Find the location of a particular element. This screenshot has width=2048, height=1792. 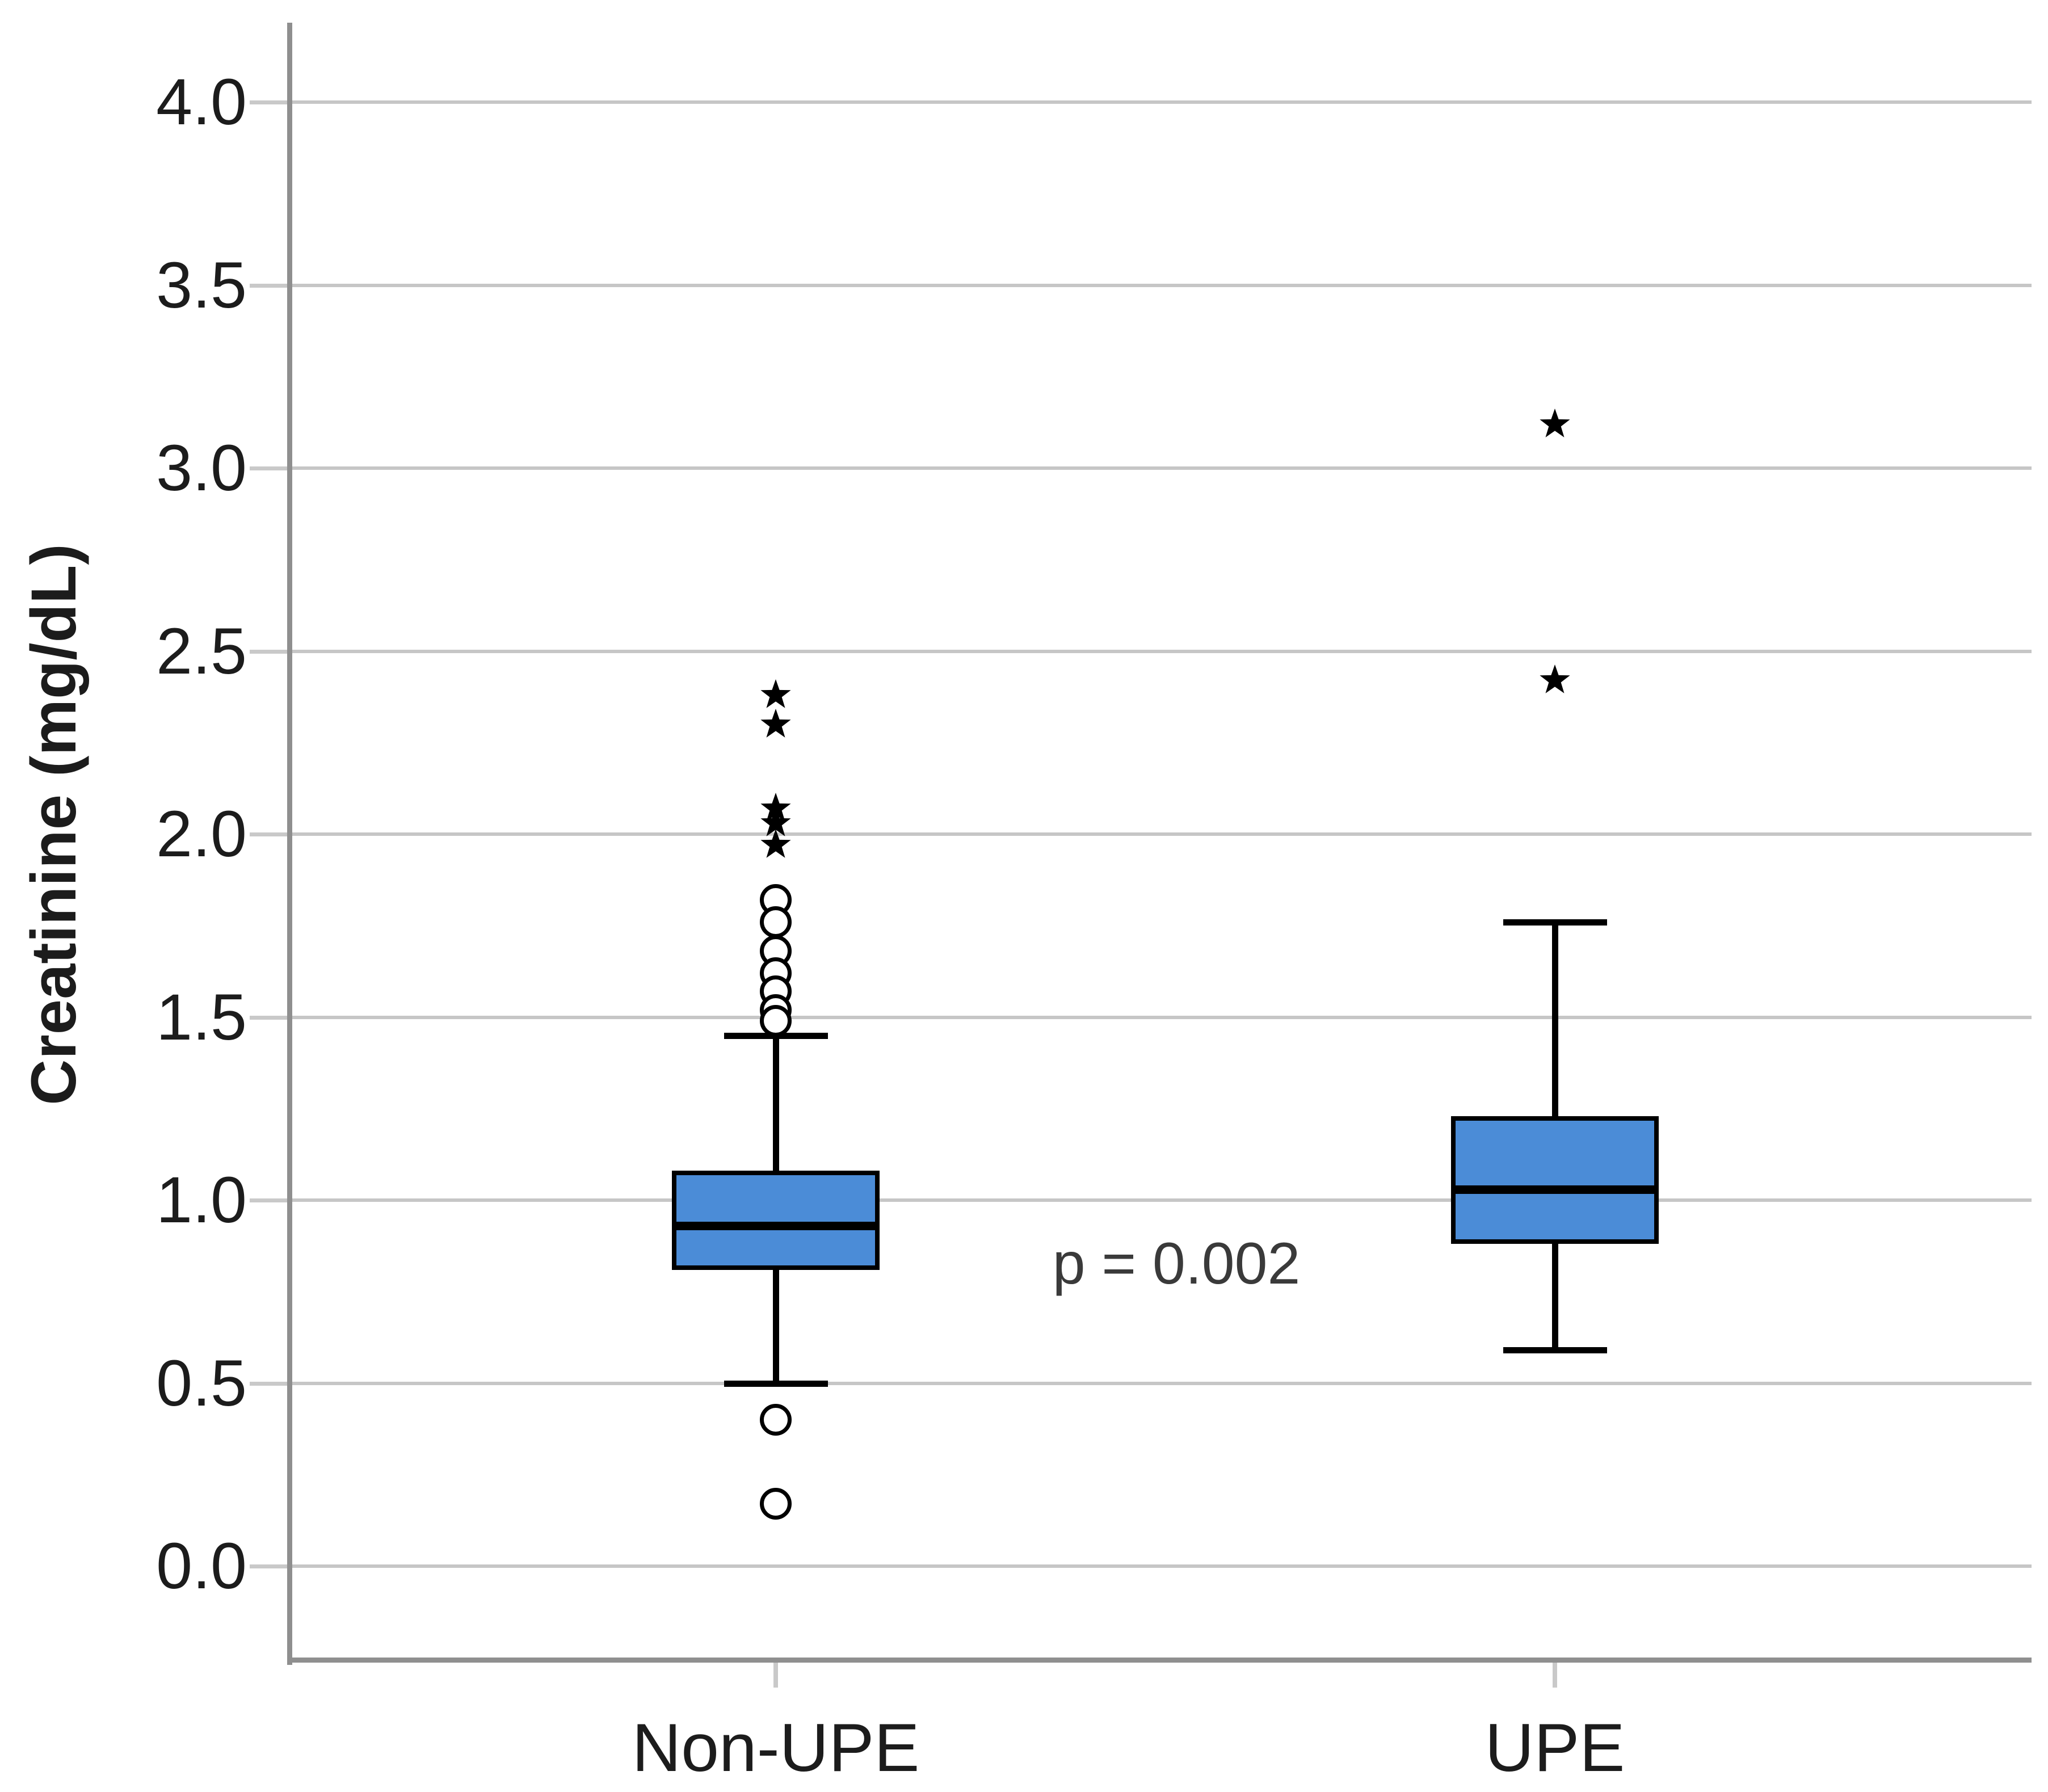

x-category-label: Non-UPE is located at coordinates (776, 1748).